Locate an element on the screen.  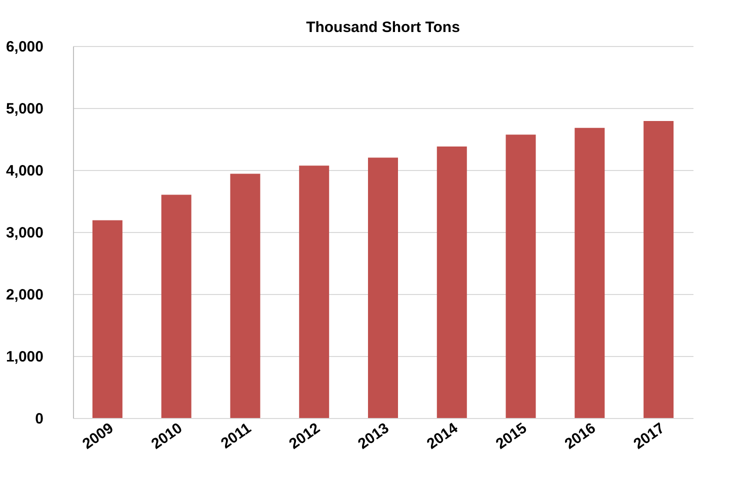
x-tick-label: 2011 is located at coordinates (236, 436).